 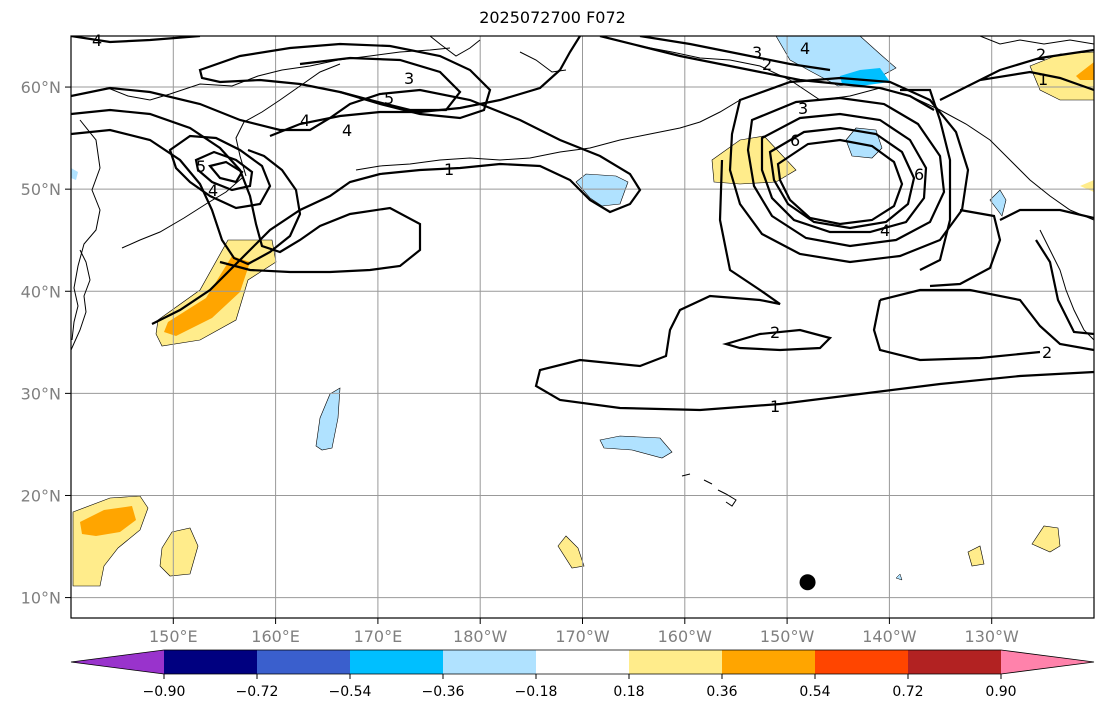 What do you see at coordinates (536, 692) in the screenshot?
I see `colorbar-tick-label: −0.18` at bounding box center [536, 692].